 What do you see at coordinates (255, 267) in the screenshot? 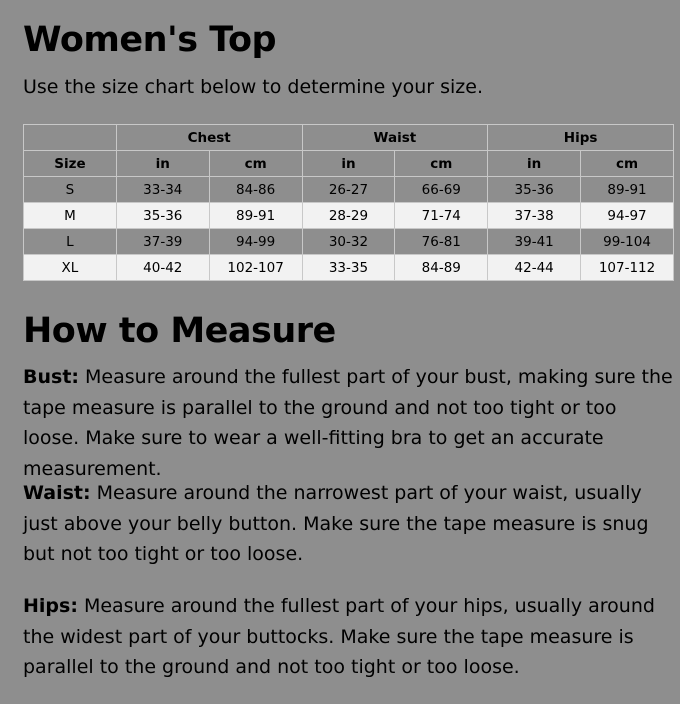
I see `measurement-cell: 102-107` at bounding box center [255, 267].